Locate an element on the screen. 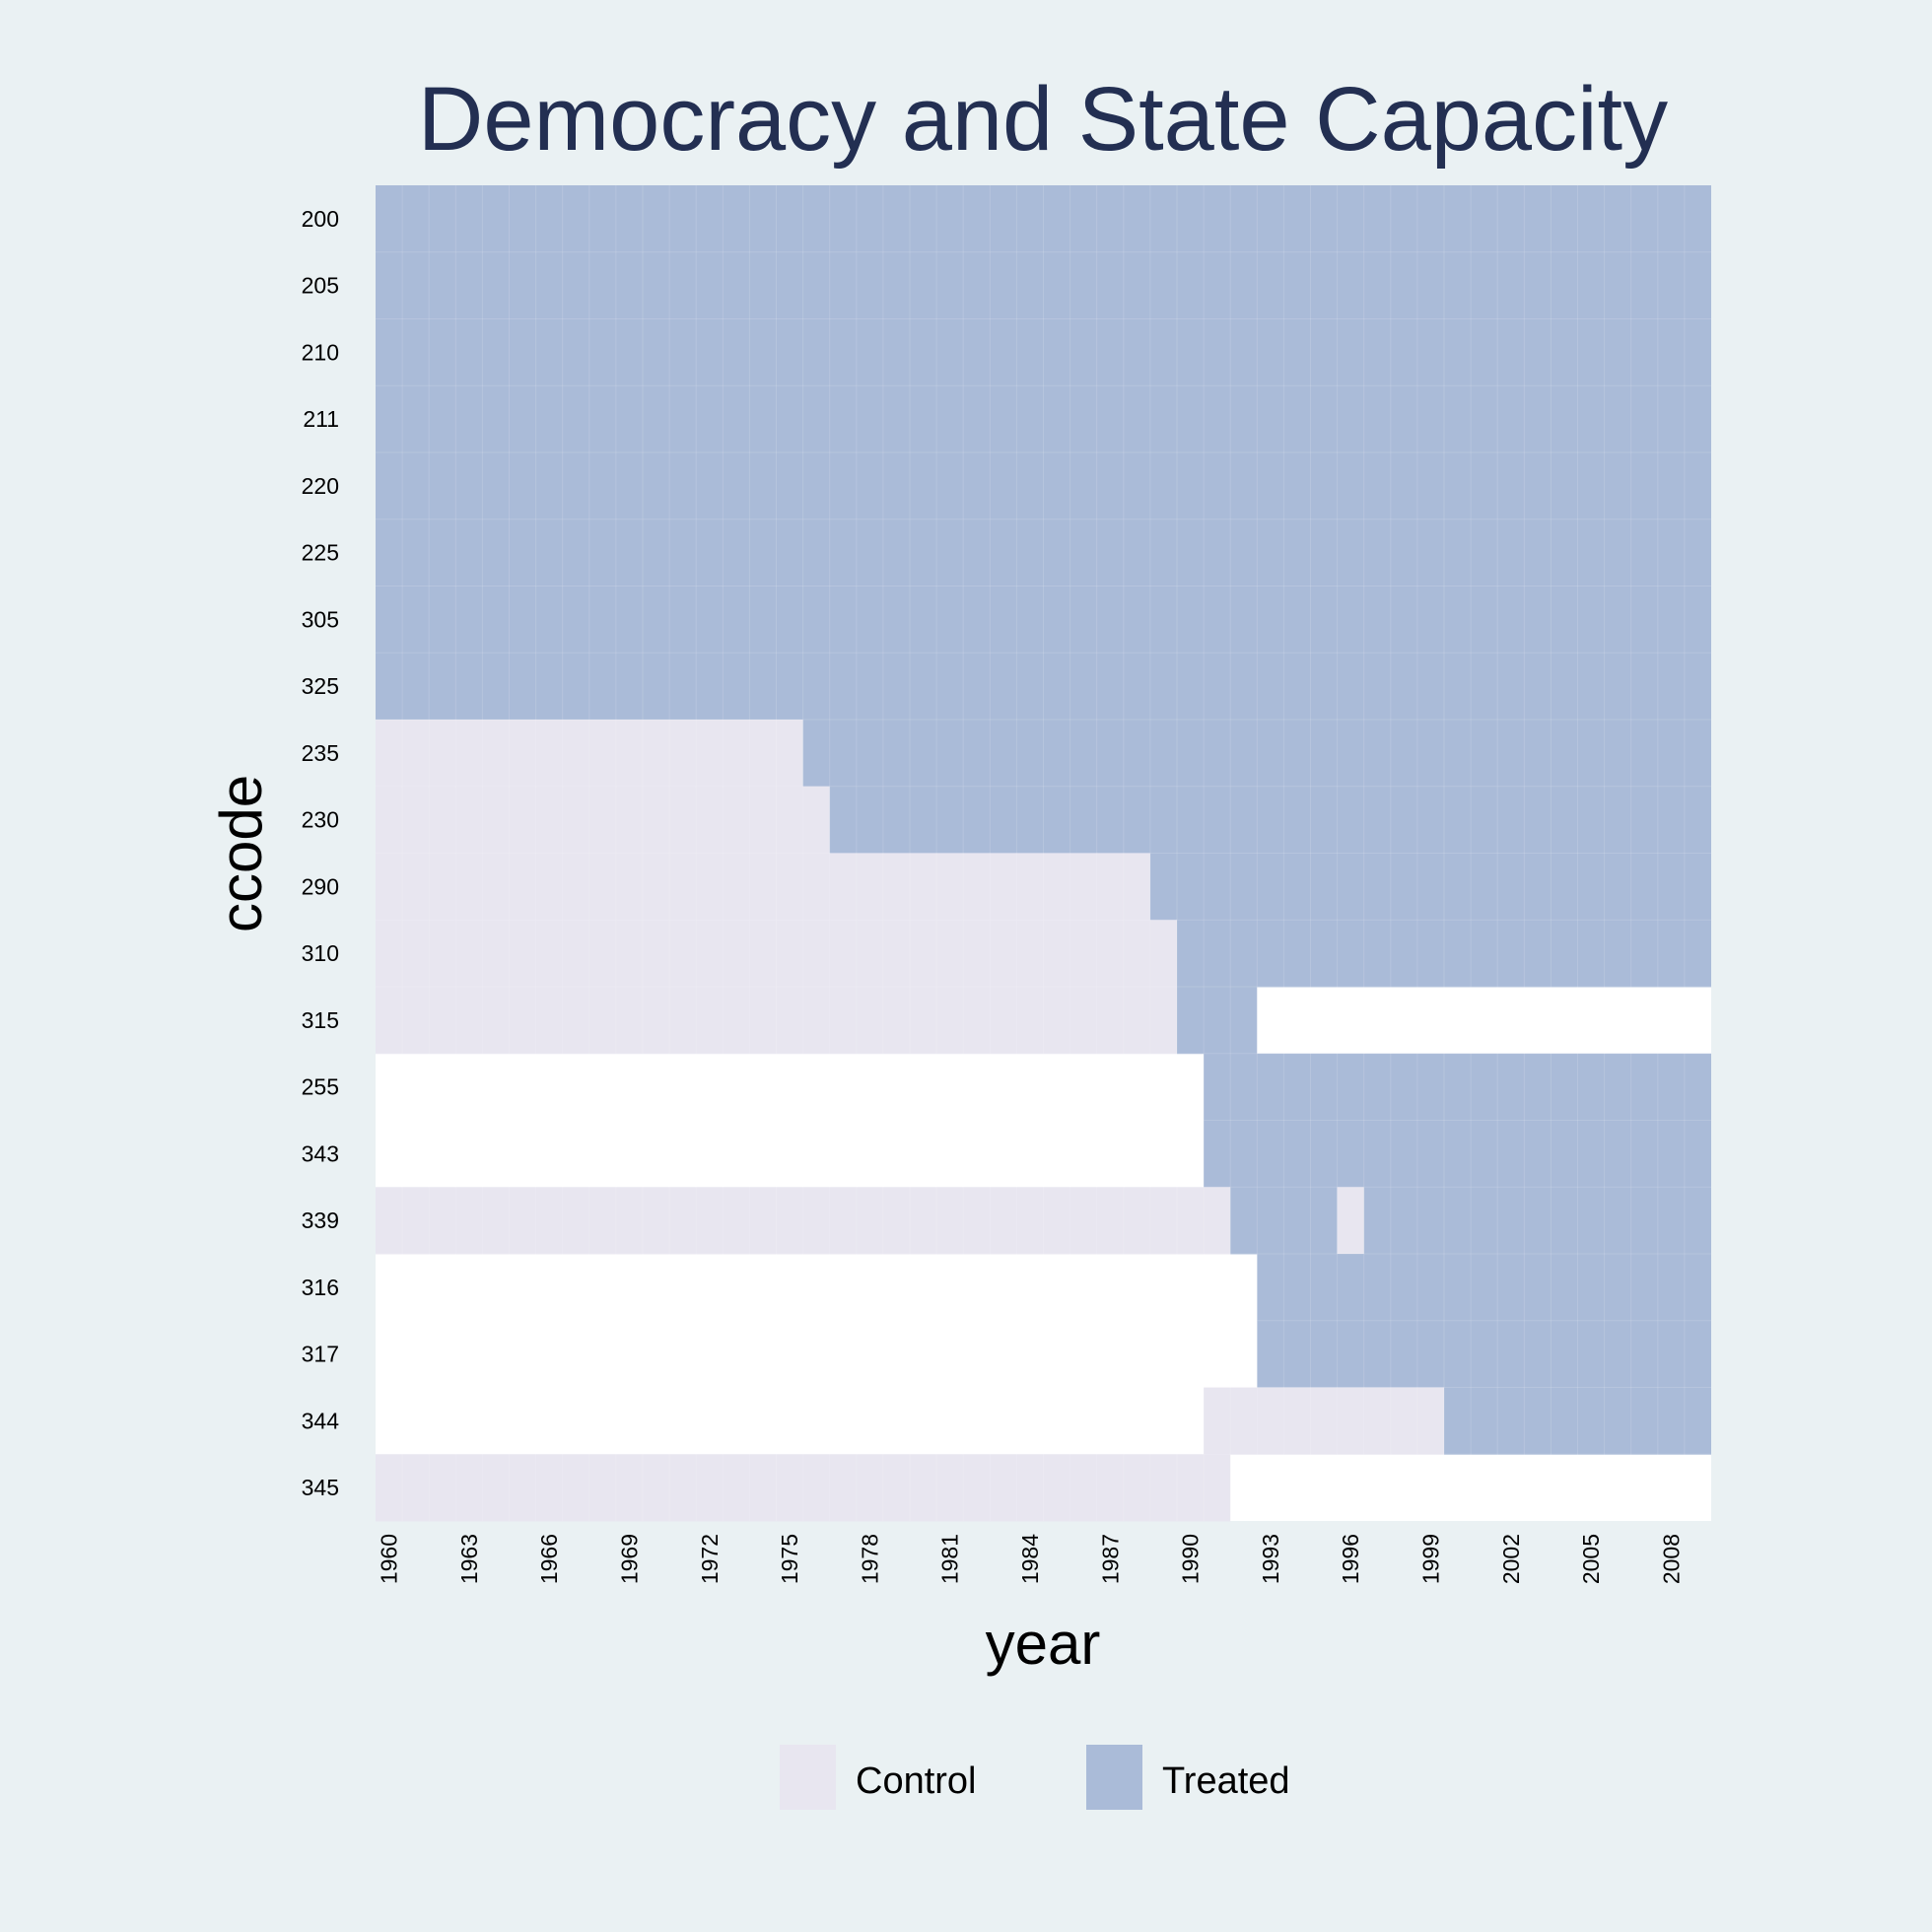 Image resolution: width=1932 pixels, height=1932 pixels. heatmap-segment-310-control is located at coordinates (777, 954).